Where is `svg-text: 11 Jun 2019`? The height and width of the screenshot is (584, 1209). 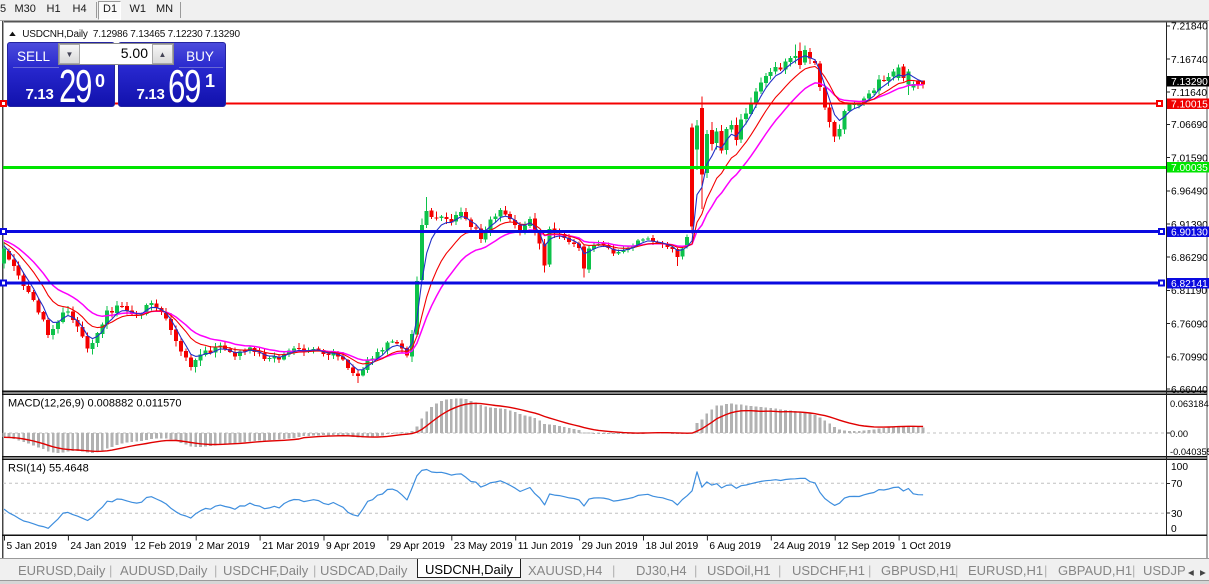
svg-text: 11 Jun 2019 is located at coordinates (546, 546).